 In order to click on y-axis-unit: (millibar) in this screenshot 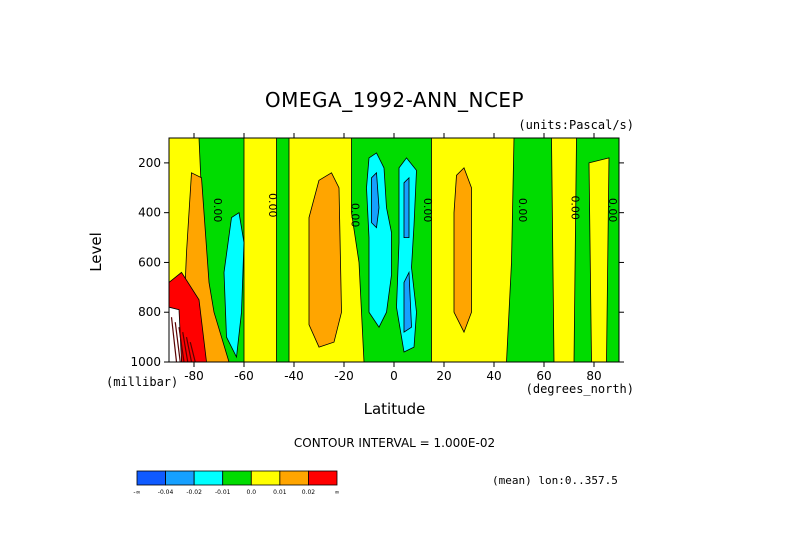, I will do `click(142, 382)`.